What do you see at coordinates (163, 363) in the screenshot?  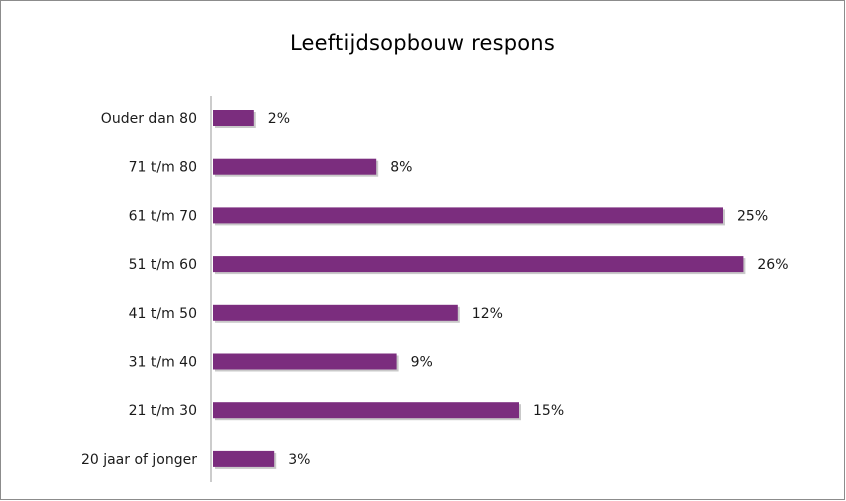 I see `category-label: 31 t/m 40` at bounding box center [163, 363].